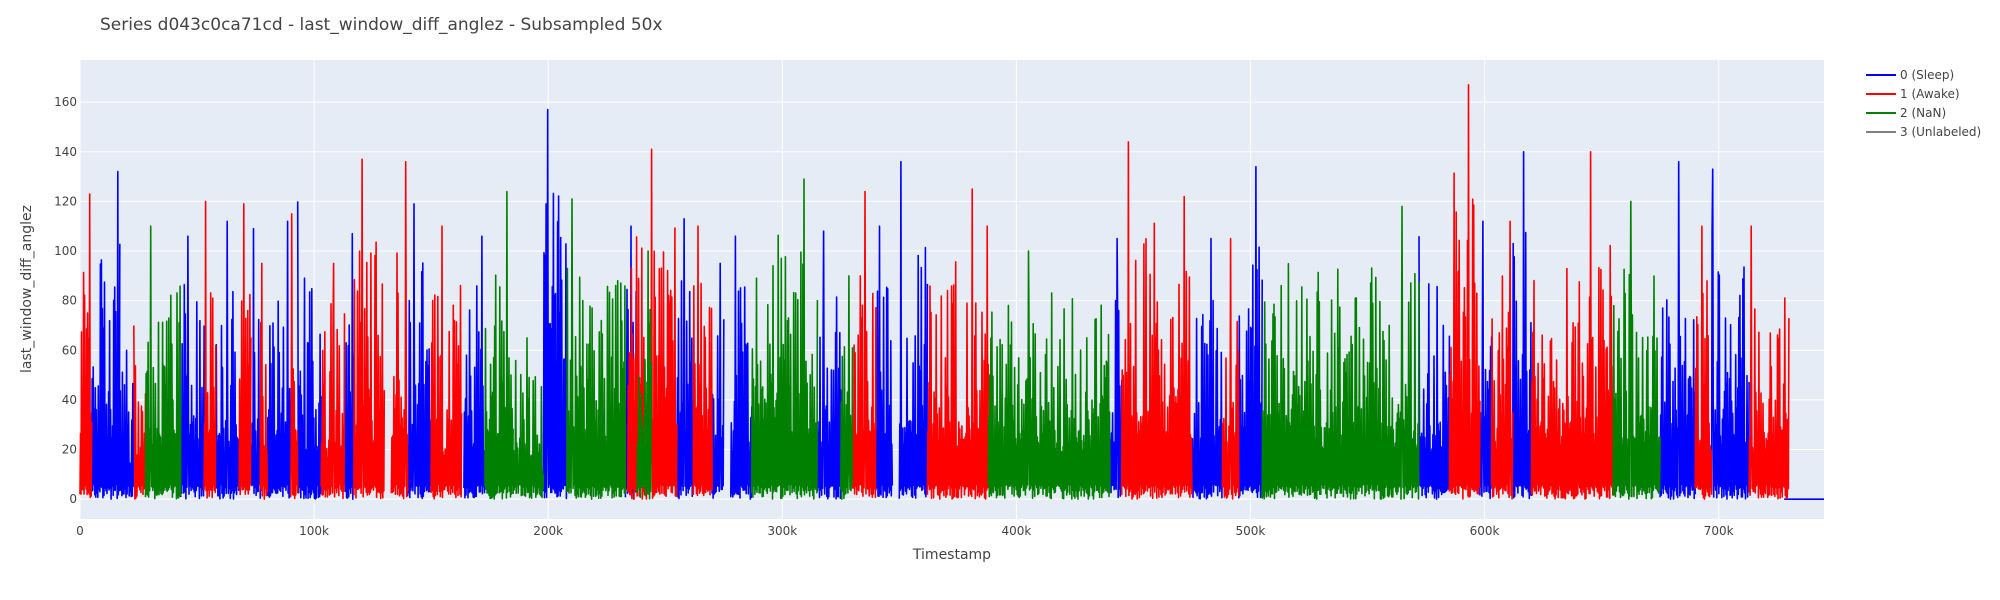 The height and width of the screenshot is (600, 2000). I want to click on y-tick-label: 120, so click(65, 201).